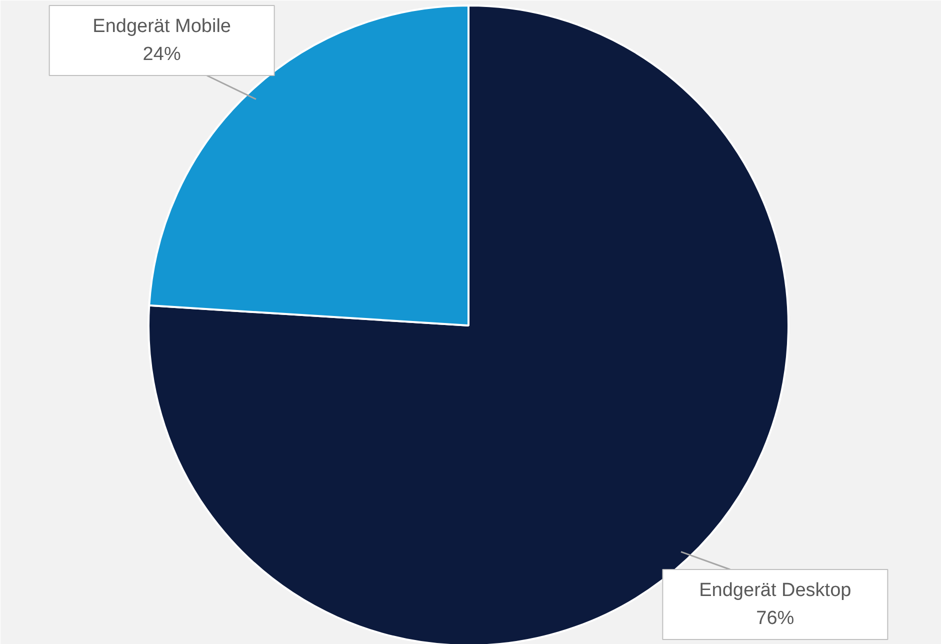 This screenshot has width=941, height=644. What do you see at coordinates (161, 54) in the screenshot?
I see `data-label: 24%` at bounding box center [161, 54].